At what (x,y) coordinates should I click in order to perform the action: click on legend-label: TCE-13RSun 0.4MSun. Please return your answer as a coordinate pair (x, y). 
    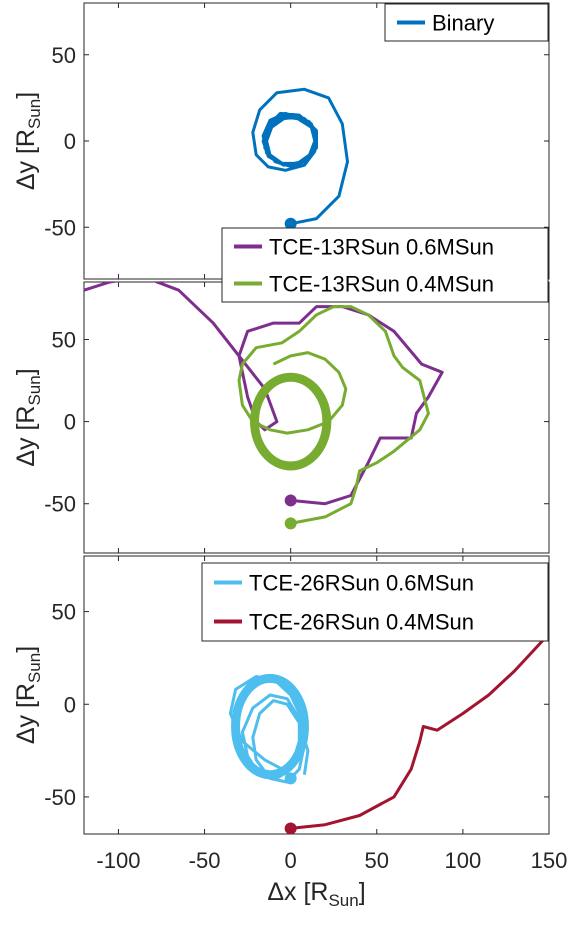
    Looking at the image, I should click on (381, 284).